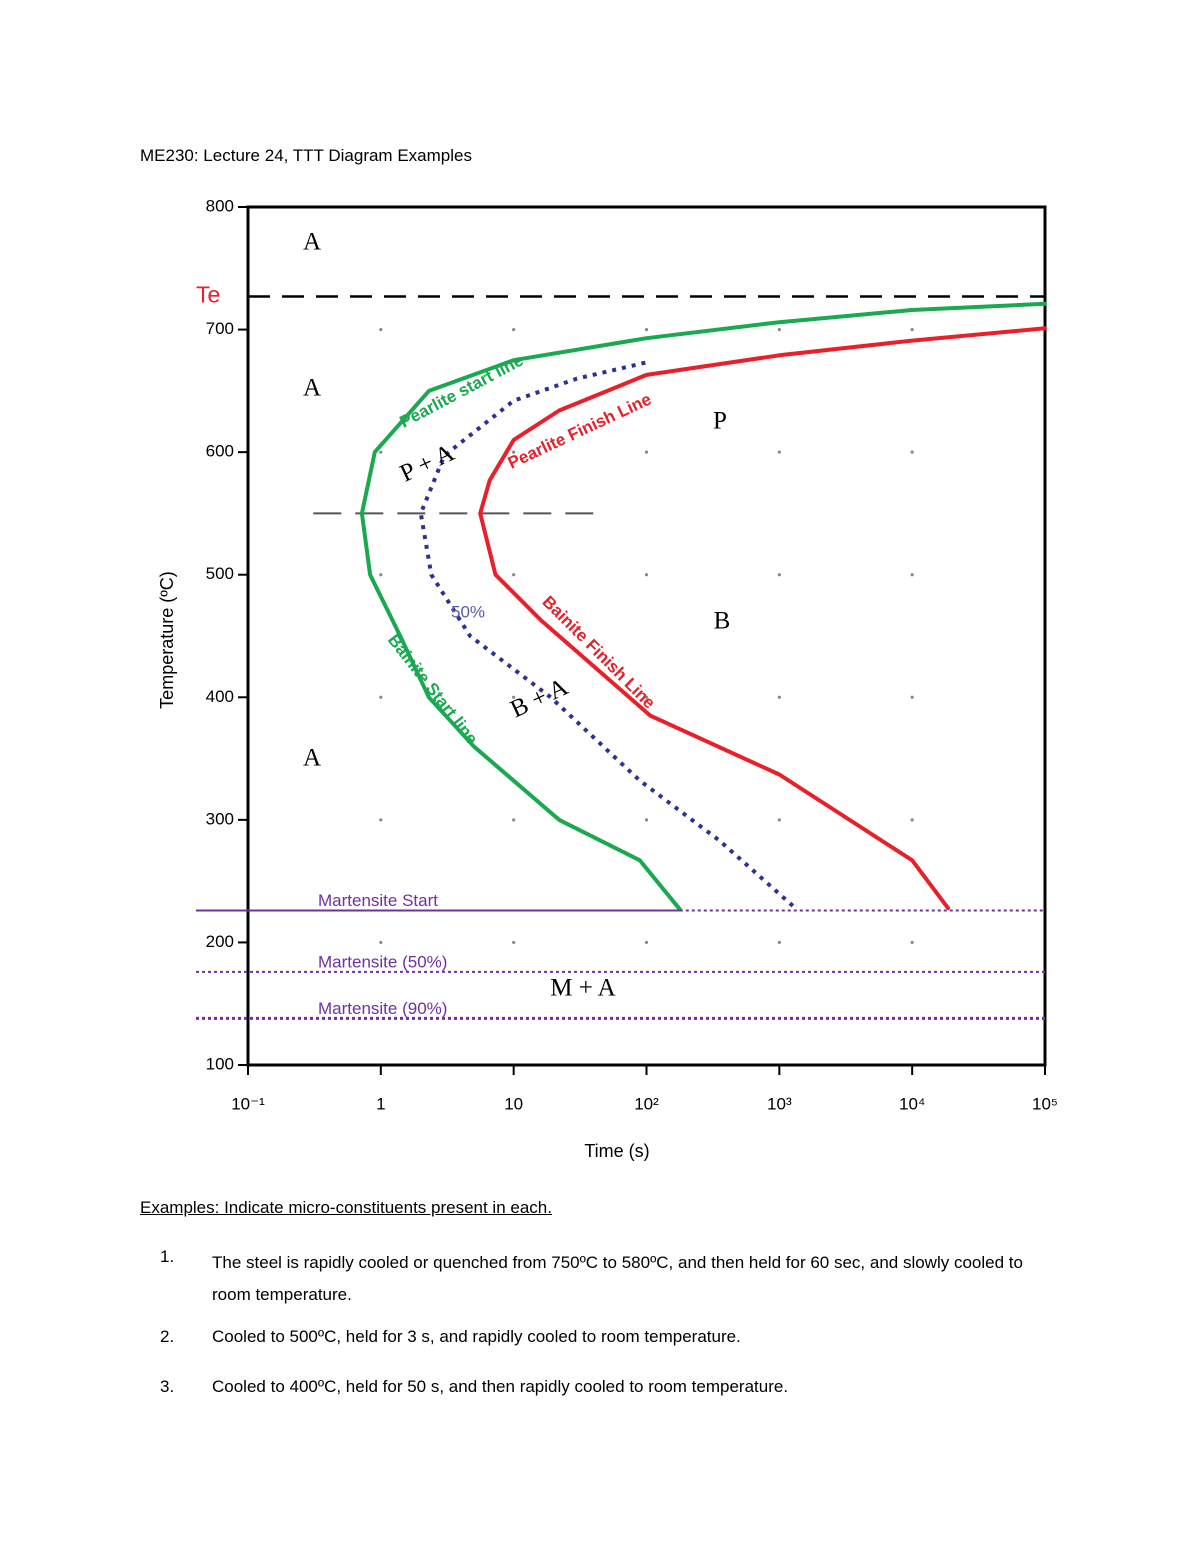  What do you see at coordinates (462, 391) in the screenshot?
I see `curve-label: Pearlite start line` at bounding box center [462, 391].